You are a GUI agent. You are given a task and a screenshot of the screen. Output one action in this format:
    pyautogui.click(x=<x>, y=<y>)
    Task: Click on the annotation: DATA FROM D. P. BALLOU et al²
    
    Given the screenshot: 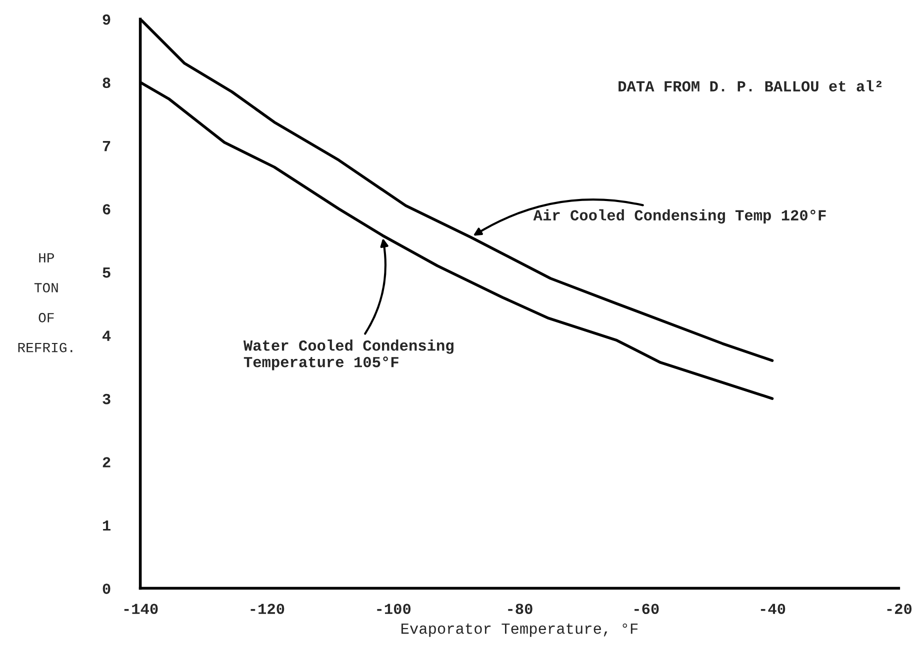 What is the action you would take?
    pyautogui.click(x=750, y=86)
    